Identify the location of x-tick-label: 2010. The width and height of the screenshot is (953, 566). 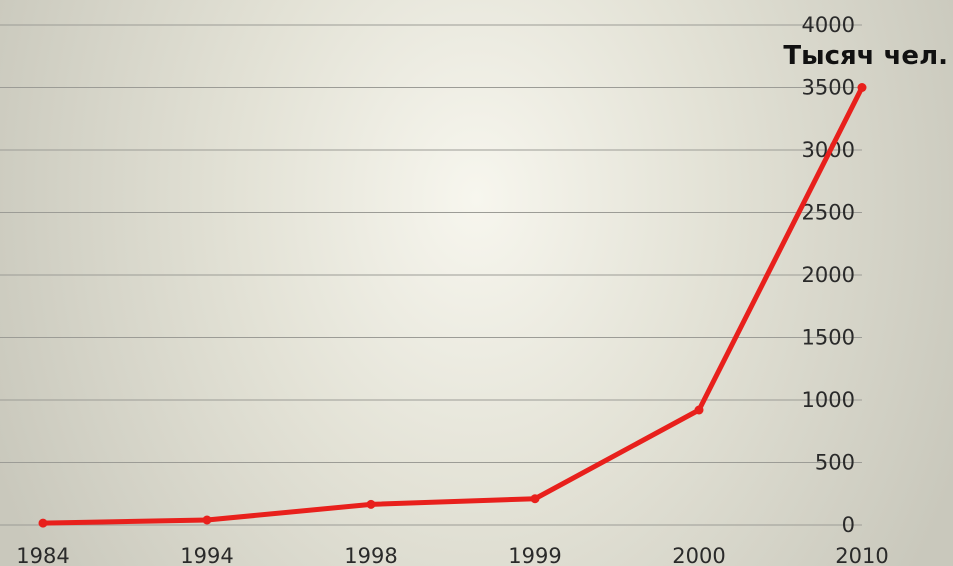
(861, 555).